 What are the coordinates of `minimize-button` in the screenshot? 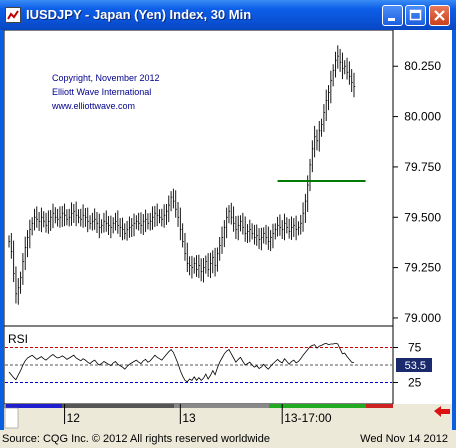 It's located at (392, 15).